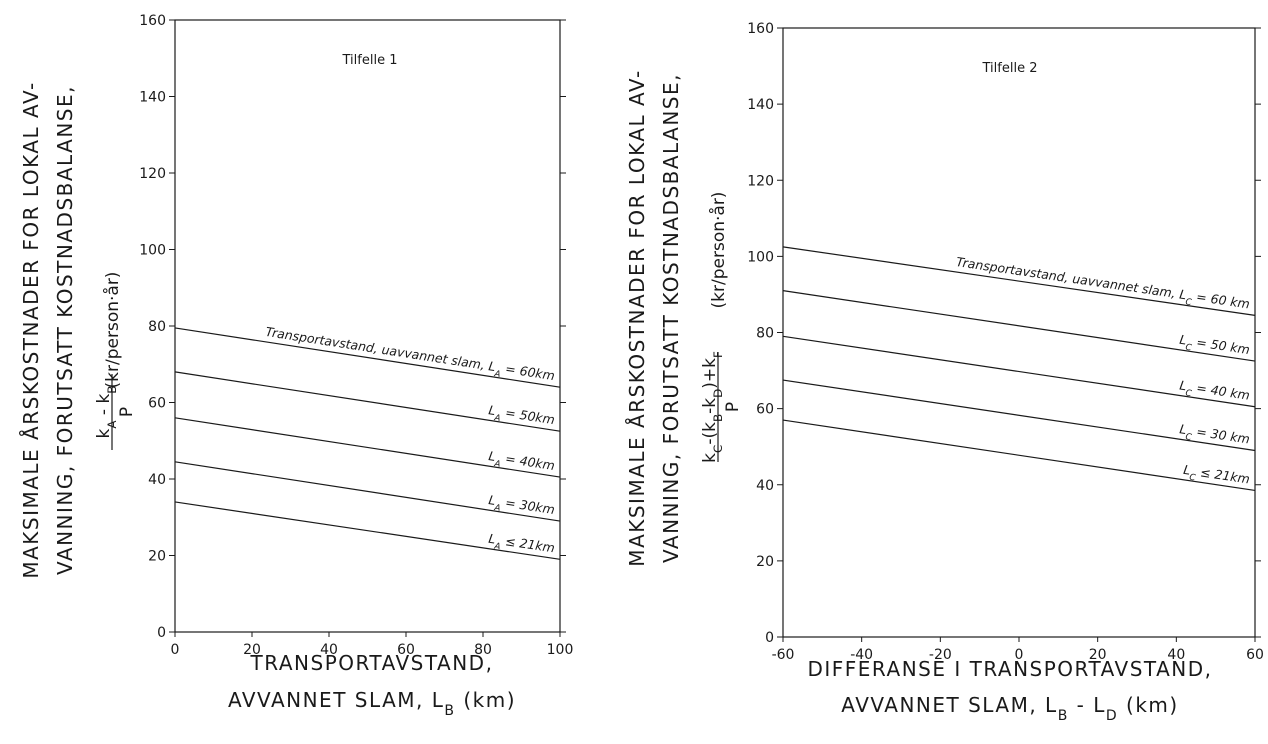 The image size is (1268, 744). I want to click on formula-part: - k, so click(104, 407).